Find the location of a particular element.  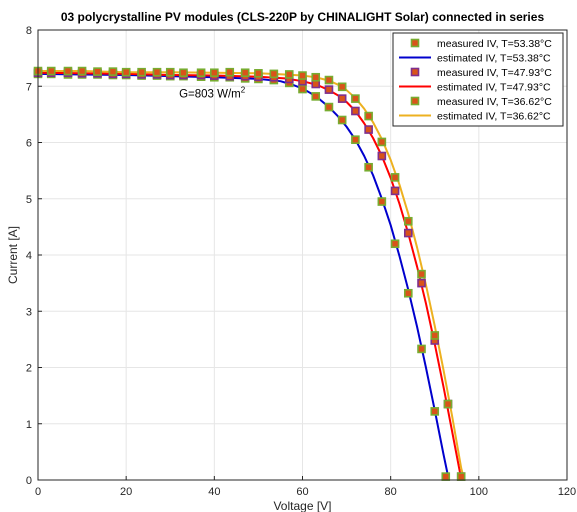

legend-entry-label: measured IV, T=47.93°C is located at coordinates (494, 73).